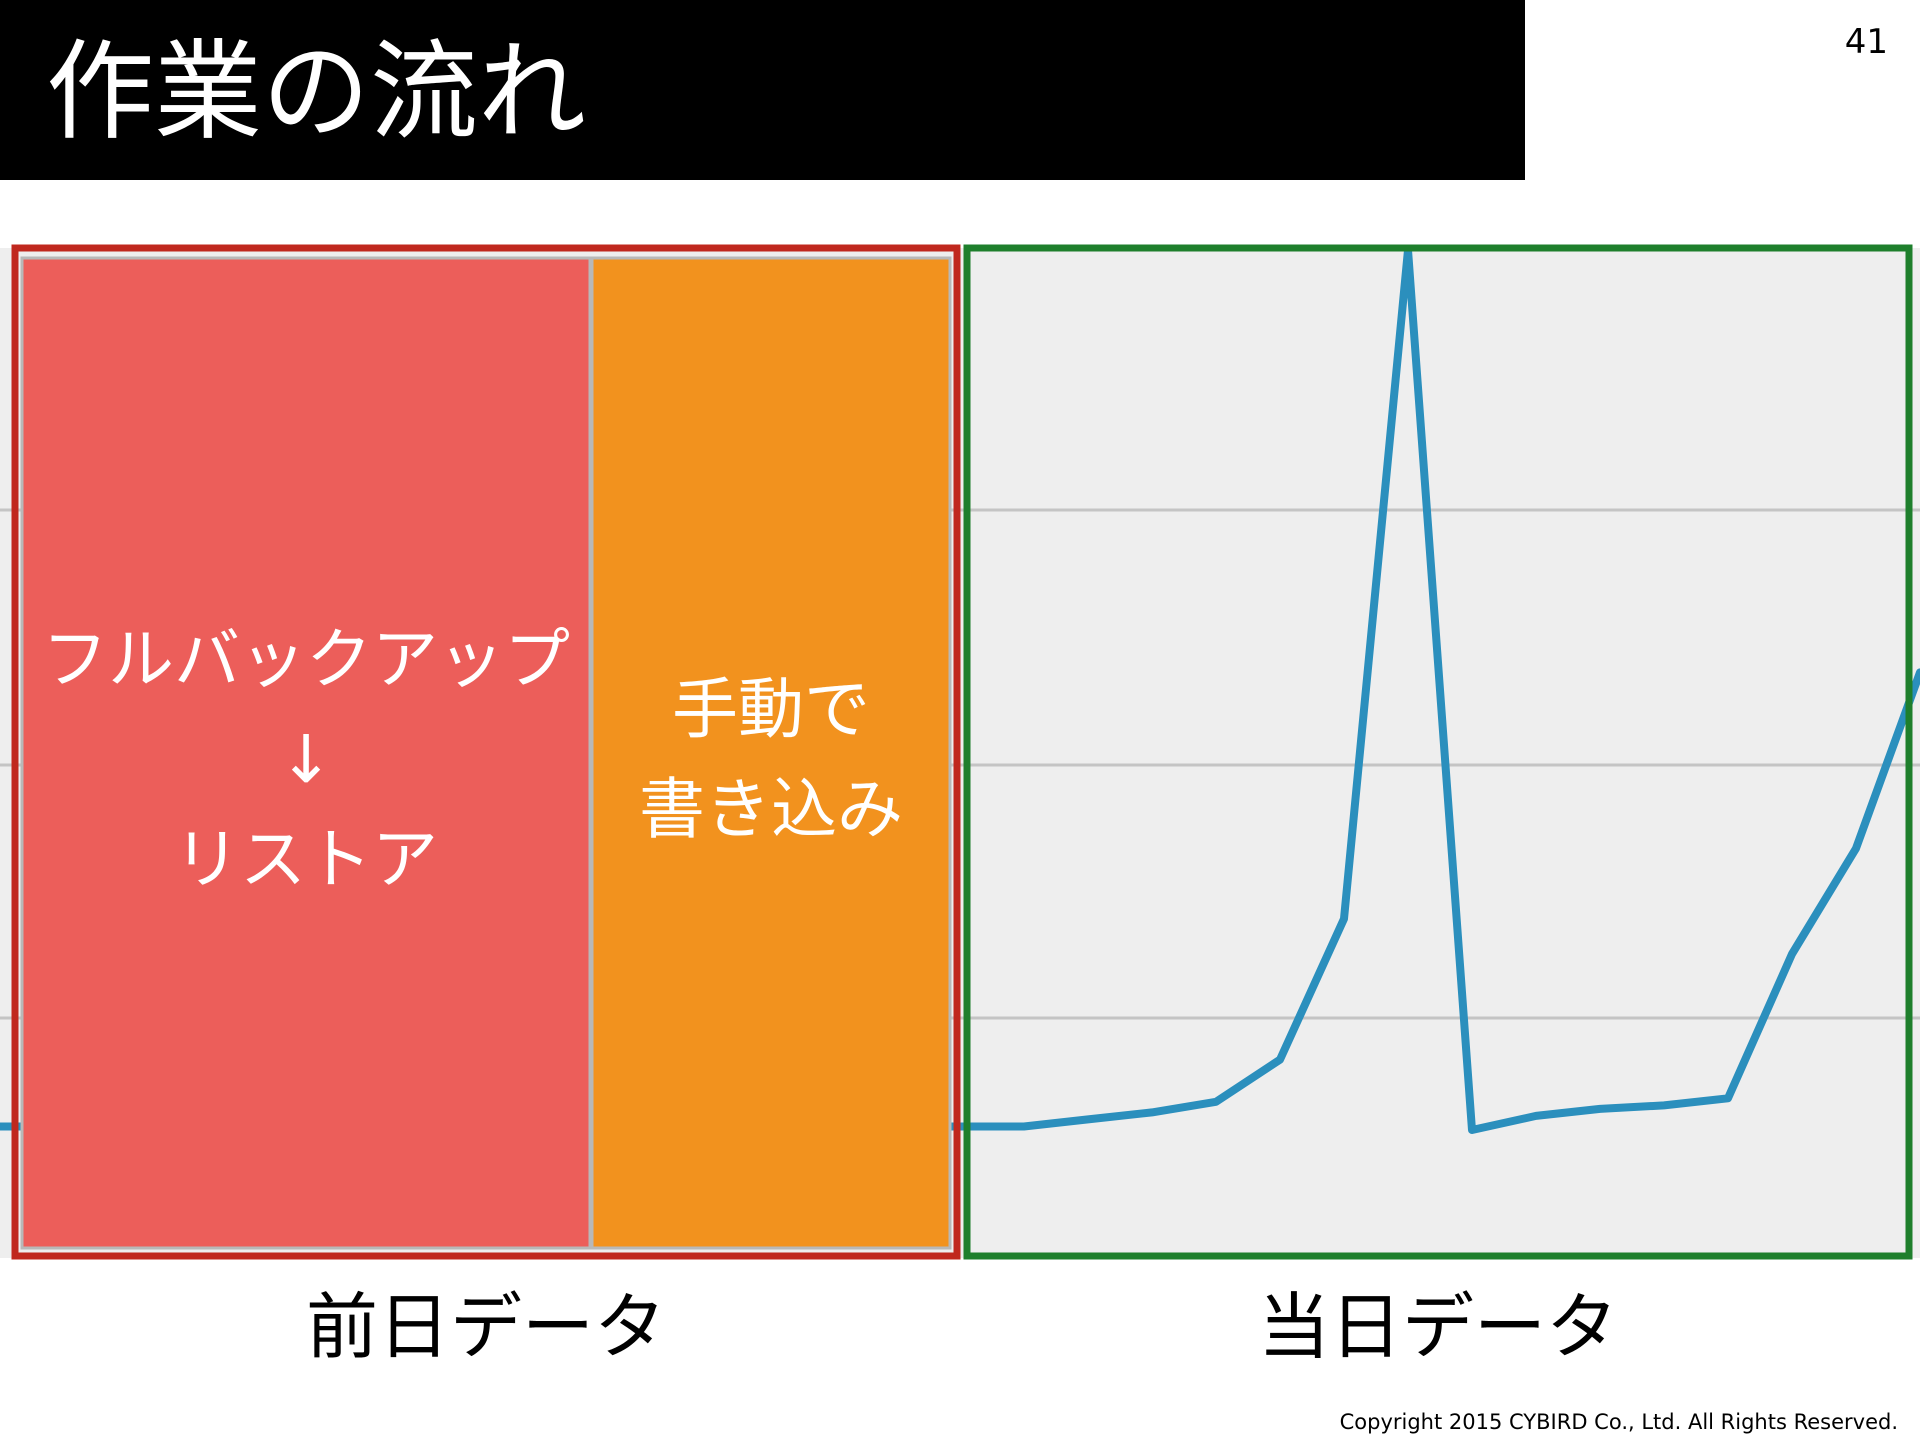  Describe the element at coordinates (771, 809) in the screenshot. I see `write-line: 書き込み` at that location.